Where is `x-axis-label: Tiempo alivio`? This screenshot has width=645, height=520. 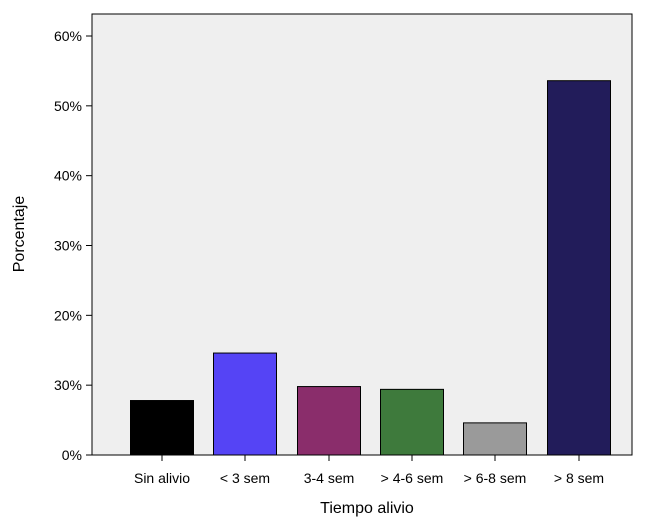 x-axis-label: Tiempo alivio is located at coordinates (367, 508).